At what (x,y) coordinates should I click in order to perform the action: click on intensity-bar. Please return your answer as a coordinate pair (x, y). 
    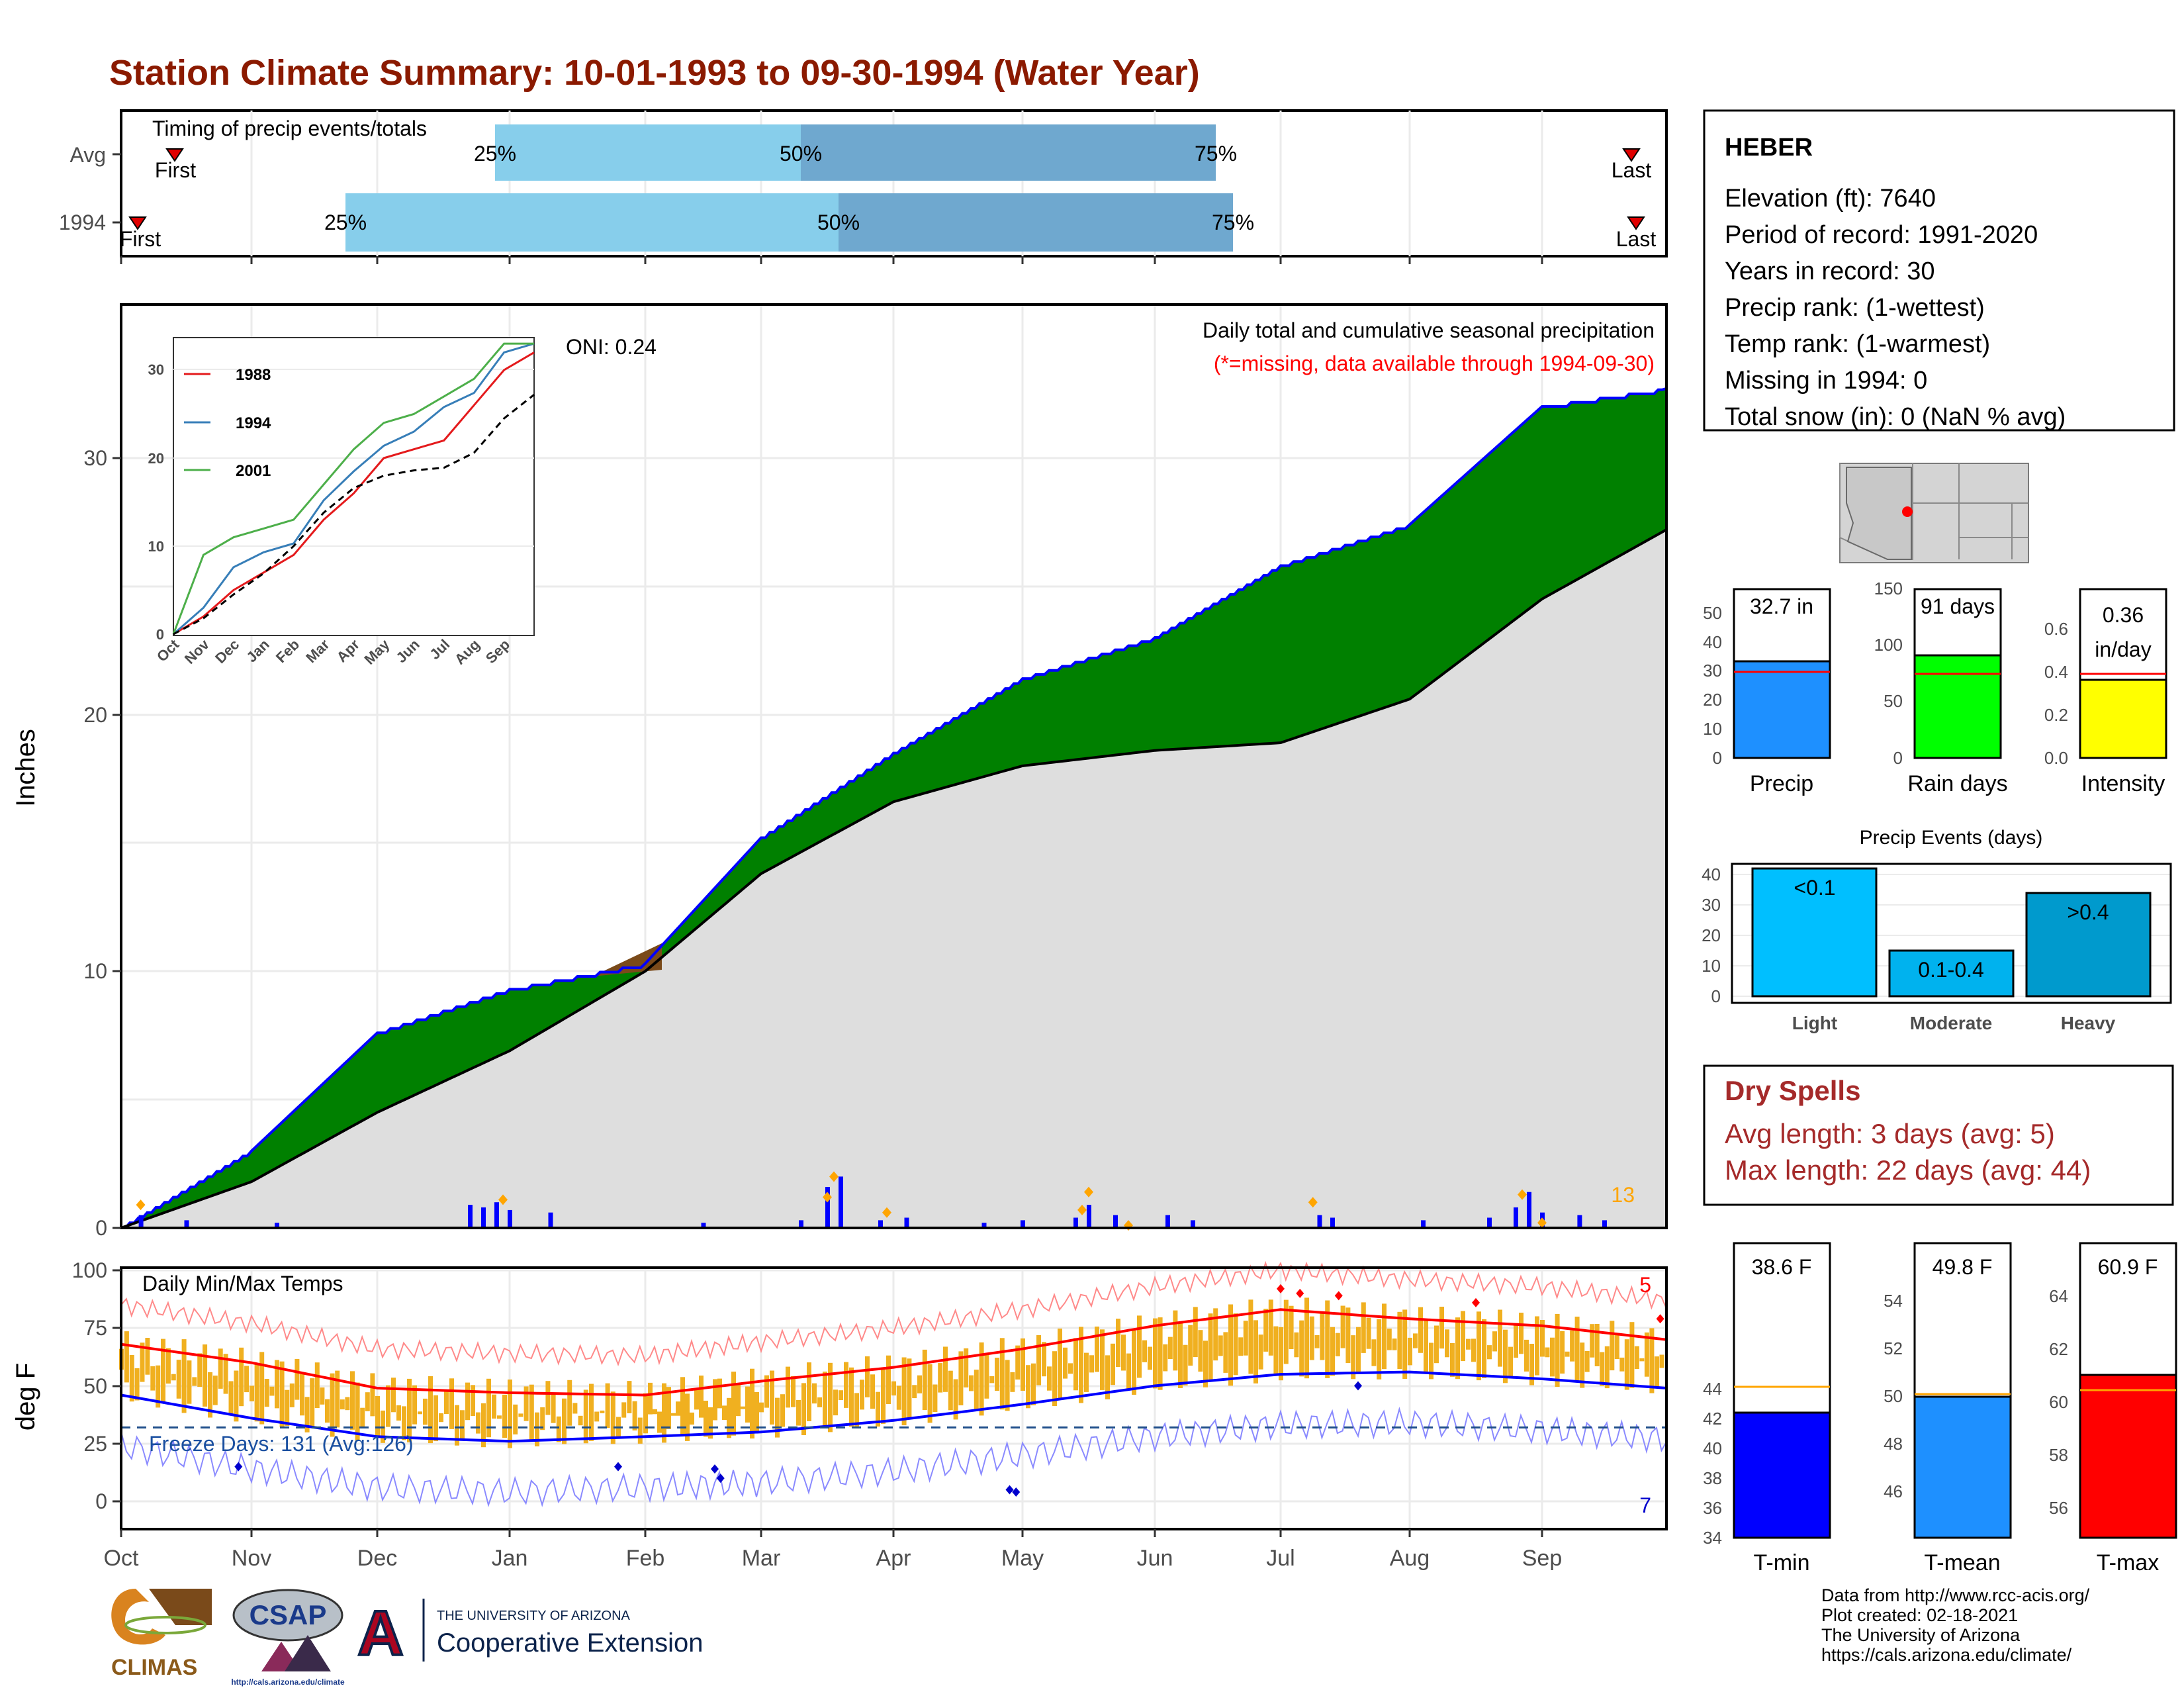
    Looking at the image, I should click on (2123, 719).